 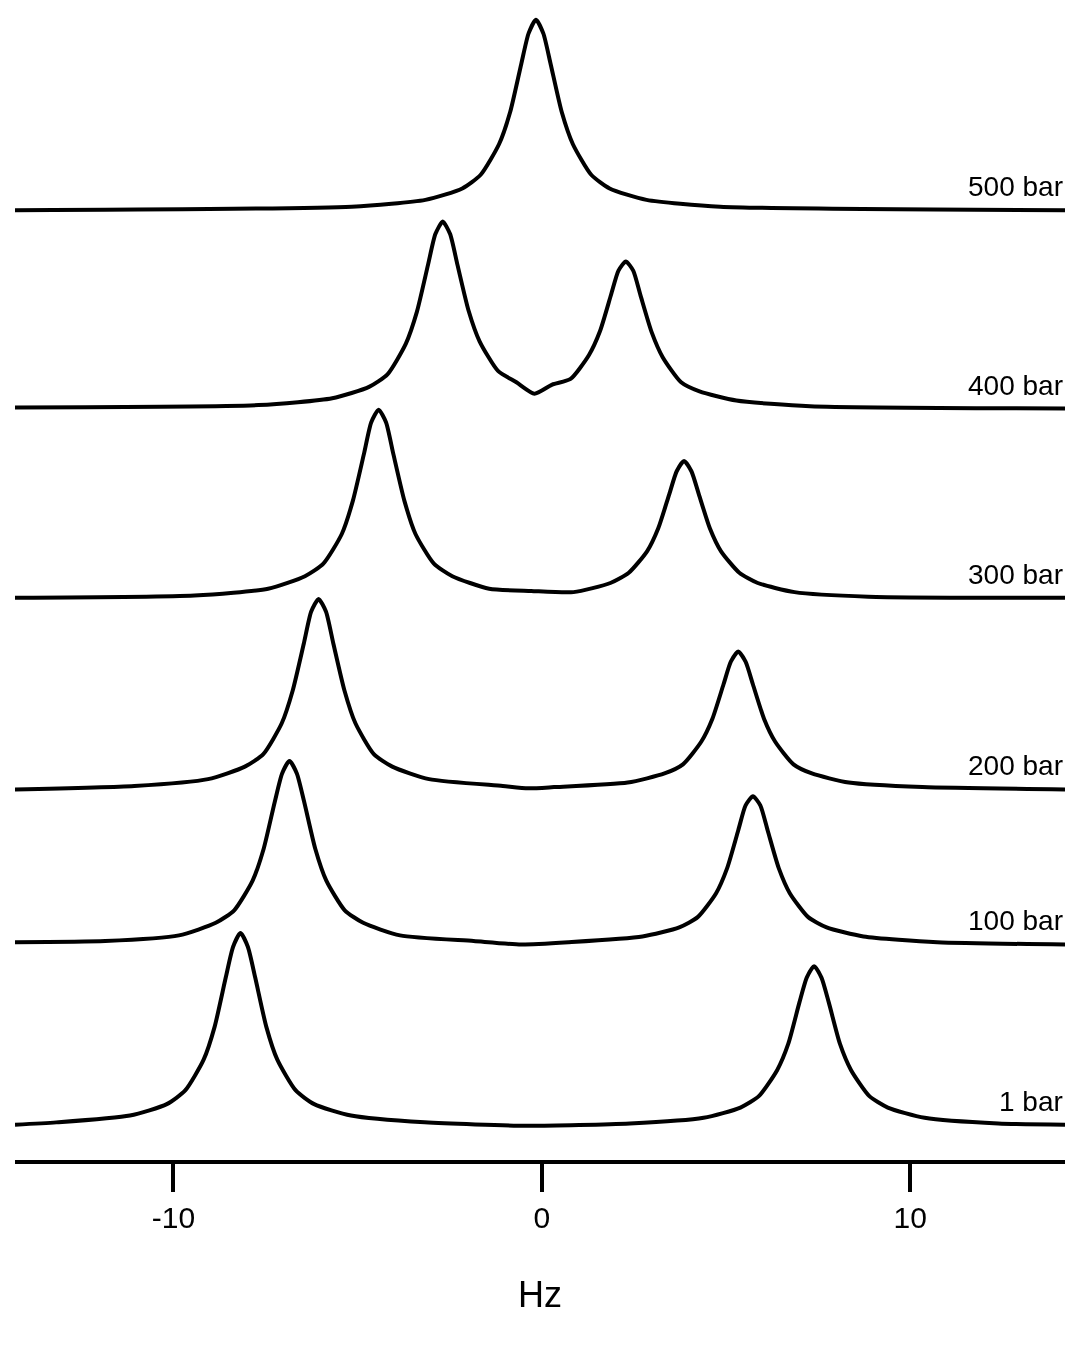 I want to click on x-tick-label: 10, so click(x=910, y=1217).